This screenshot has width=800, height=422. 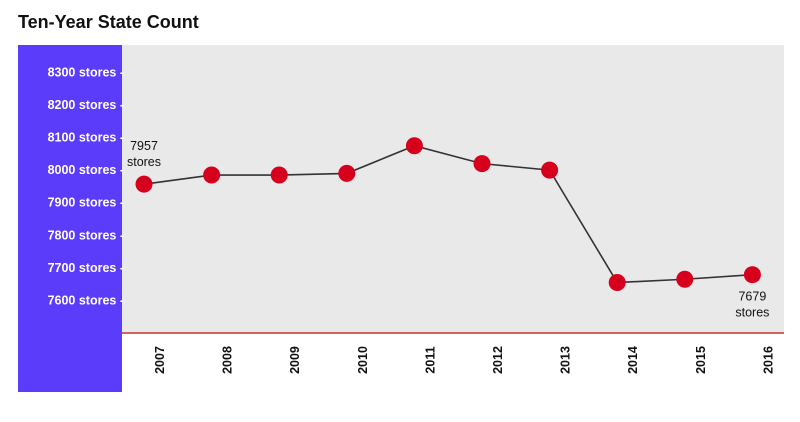 What do you see at coordinates (70, 218) in the screenshot?
I see `y-axis-panel` at bounding box center [70, 218].